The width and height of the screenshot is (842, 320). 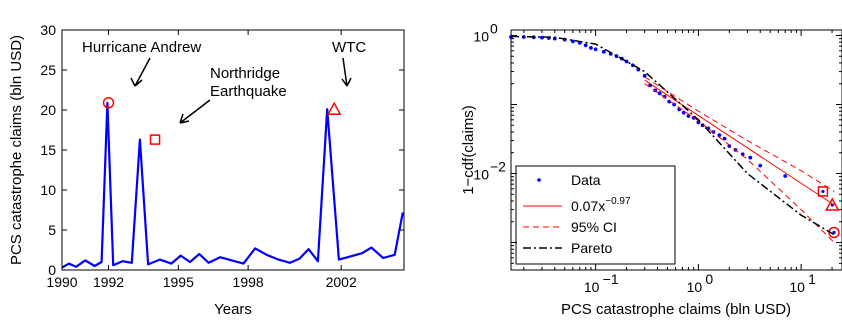 What do you see at coordinates (494, 28) in the screenshot?
I see `right-y-tick-exponent: 0` at bounding box center [494, 28].